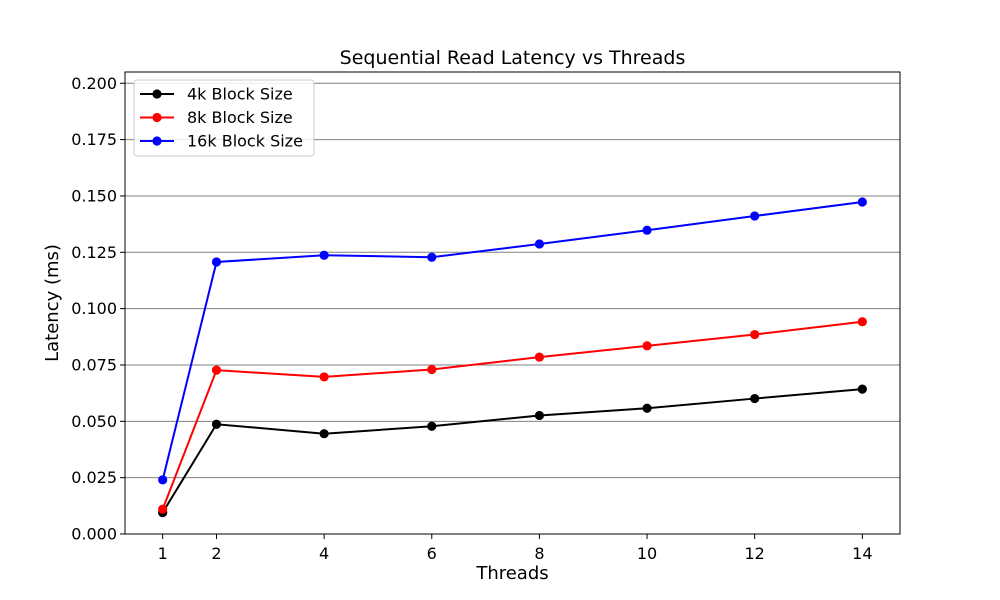 The height and width of the screenshot is (600, 1000). Describe the element at coordinates (512, 451) in the screenshot. I see `series-line` at that location.